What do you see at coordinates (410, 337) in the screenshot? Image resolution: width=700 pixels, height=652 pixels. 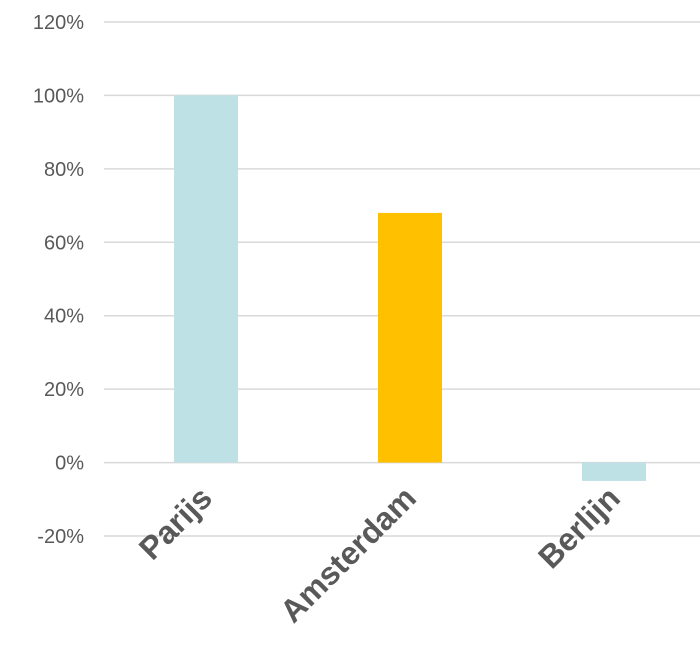 I see `bar-amsterdam` at bounding box center [410, 337].